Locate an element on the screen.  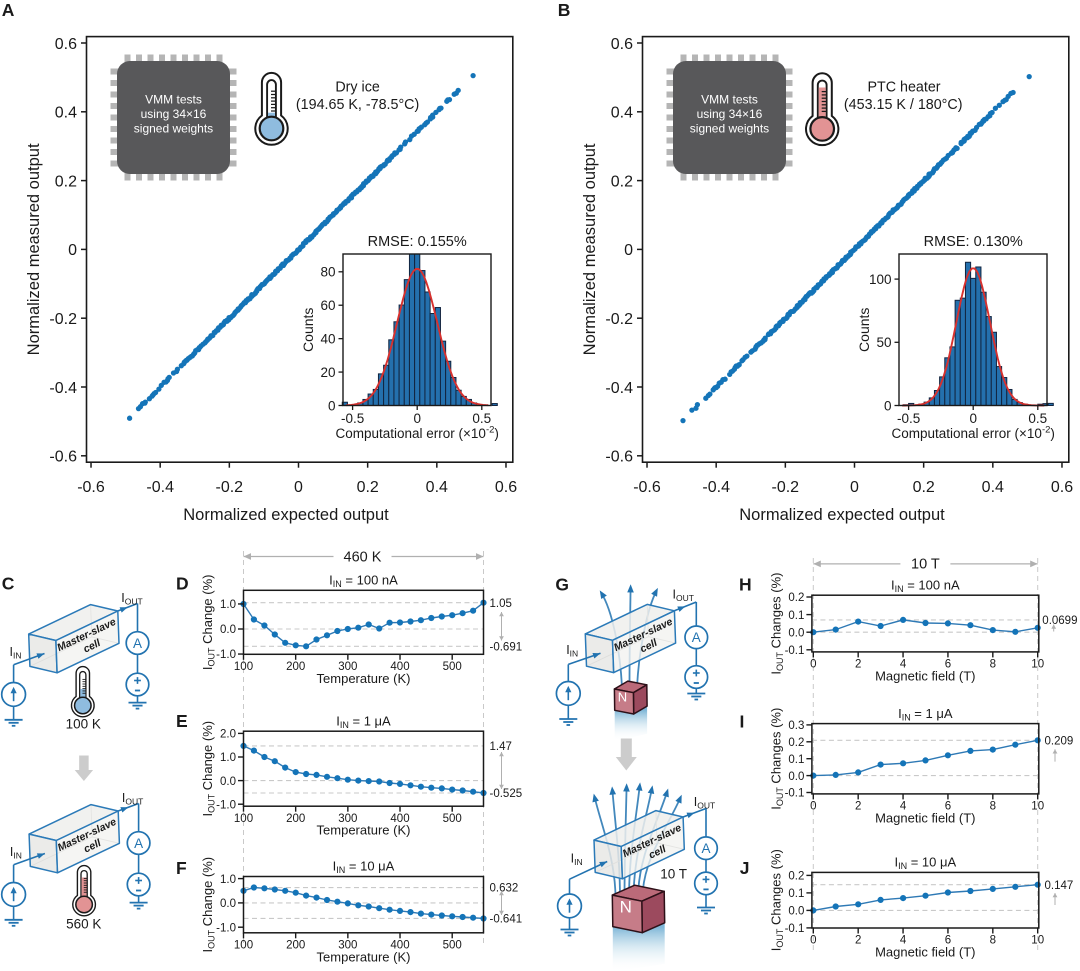
svg-text: -0.525 is located at coordinates (506, 794).